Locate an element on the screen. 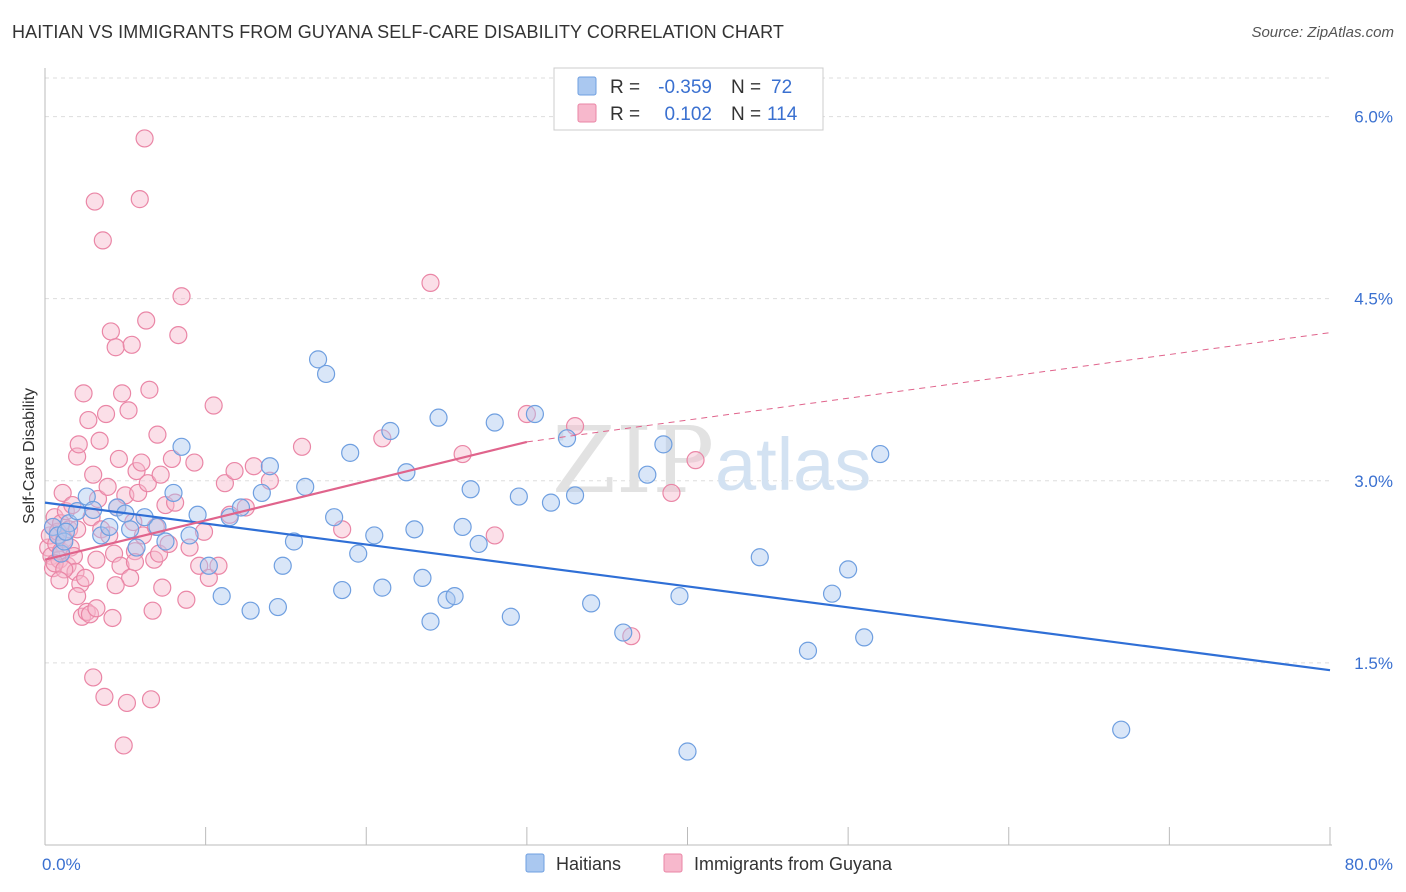 The image size is (1406, 892). stats-legend-r-label-1: R = is located at coordinates (625, 114).